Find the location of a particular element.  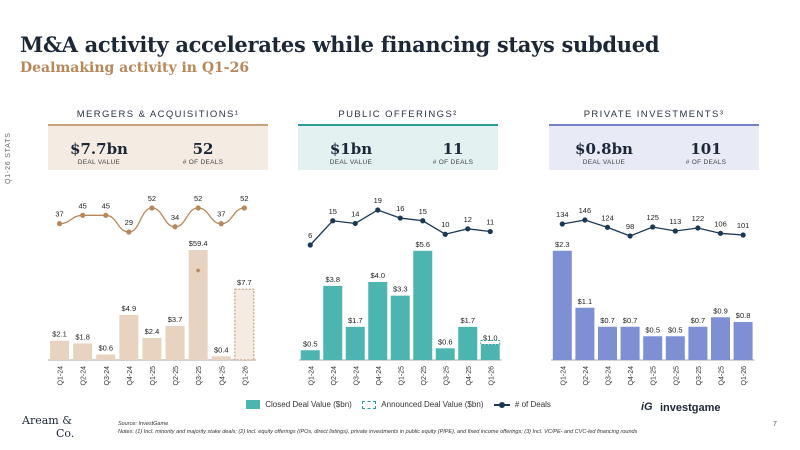

bar-value-label: $0.9 is located at coordinates (720, 310).